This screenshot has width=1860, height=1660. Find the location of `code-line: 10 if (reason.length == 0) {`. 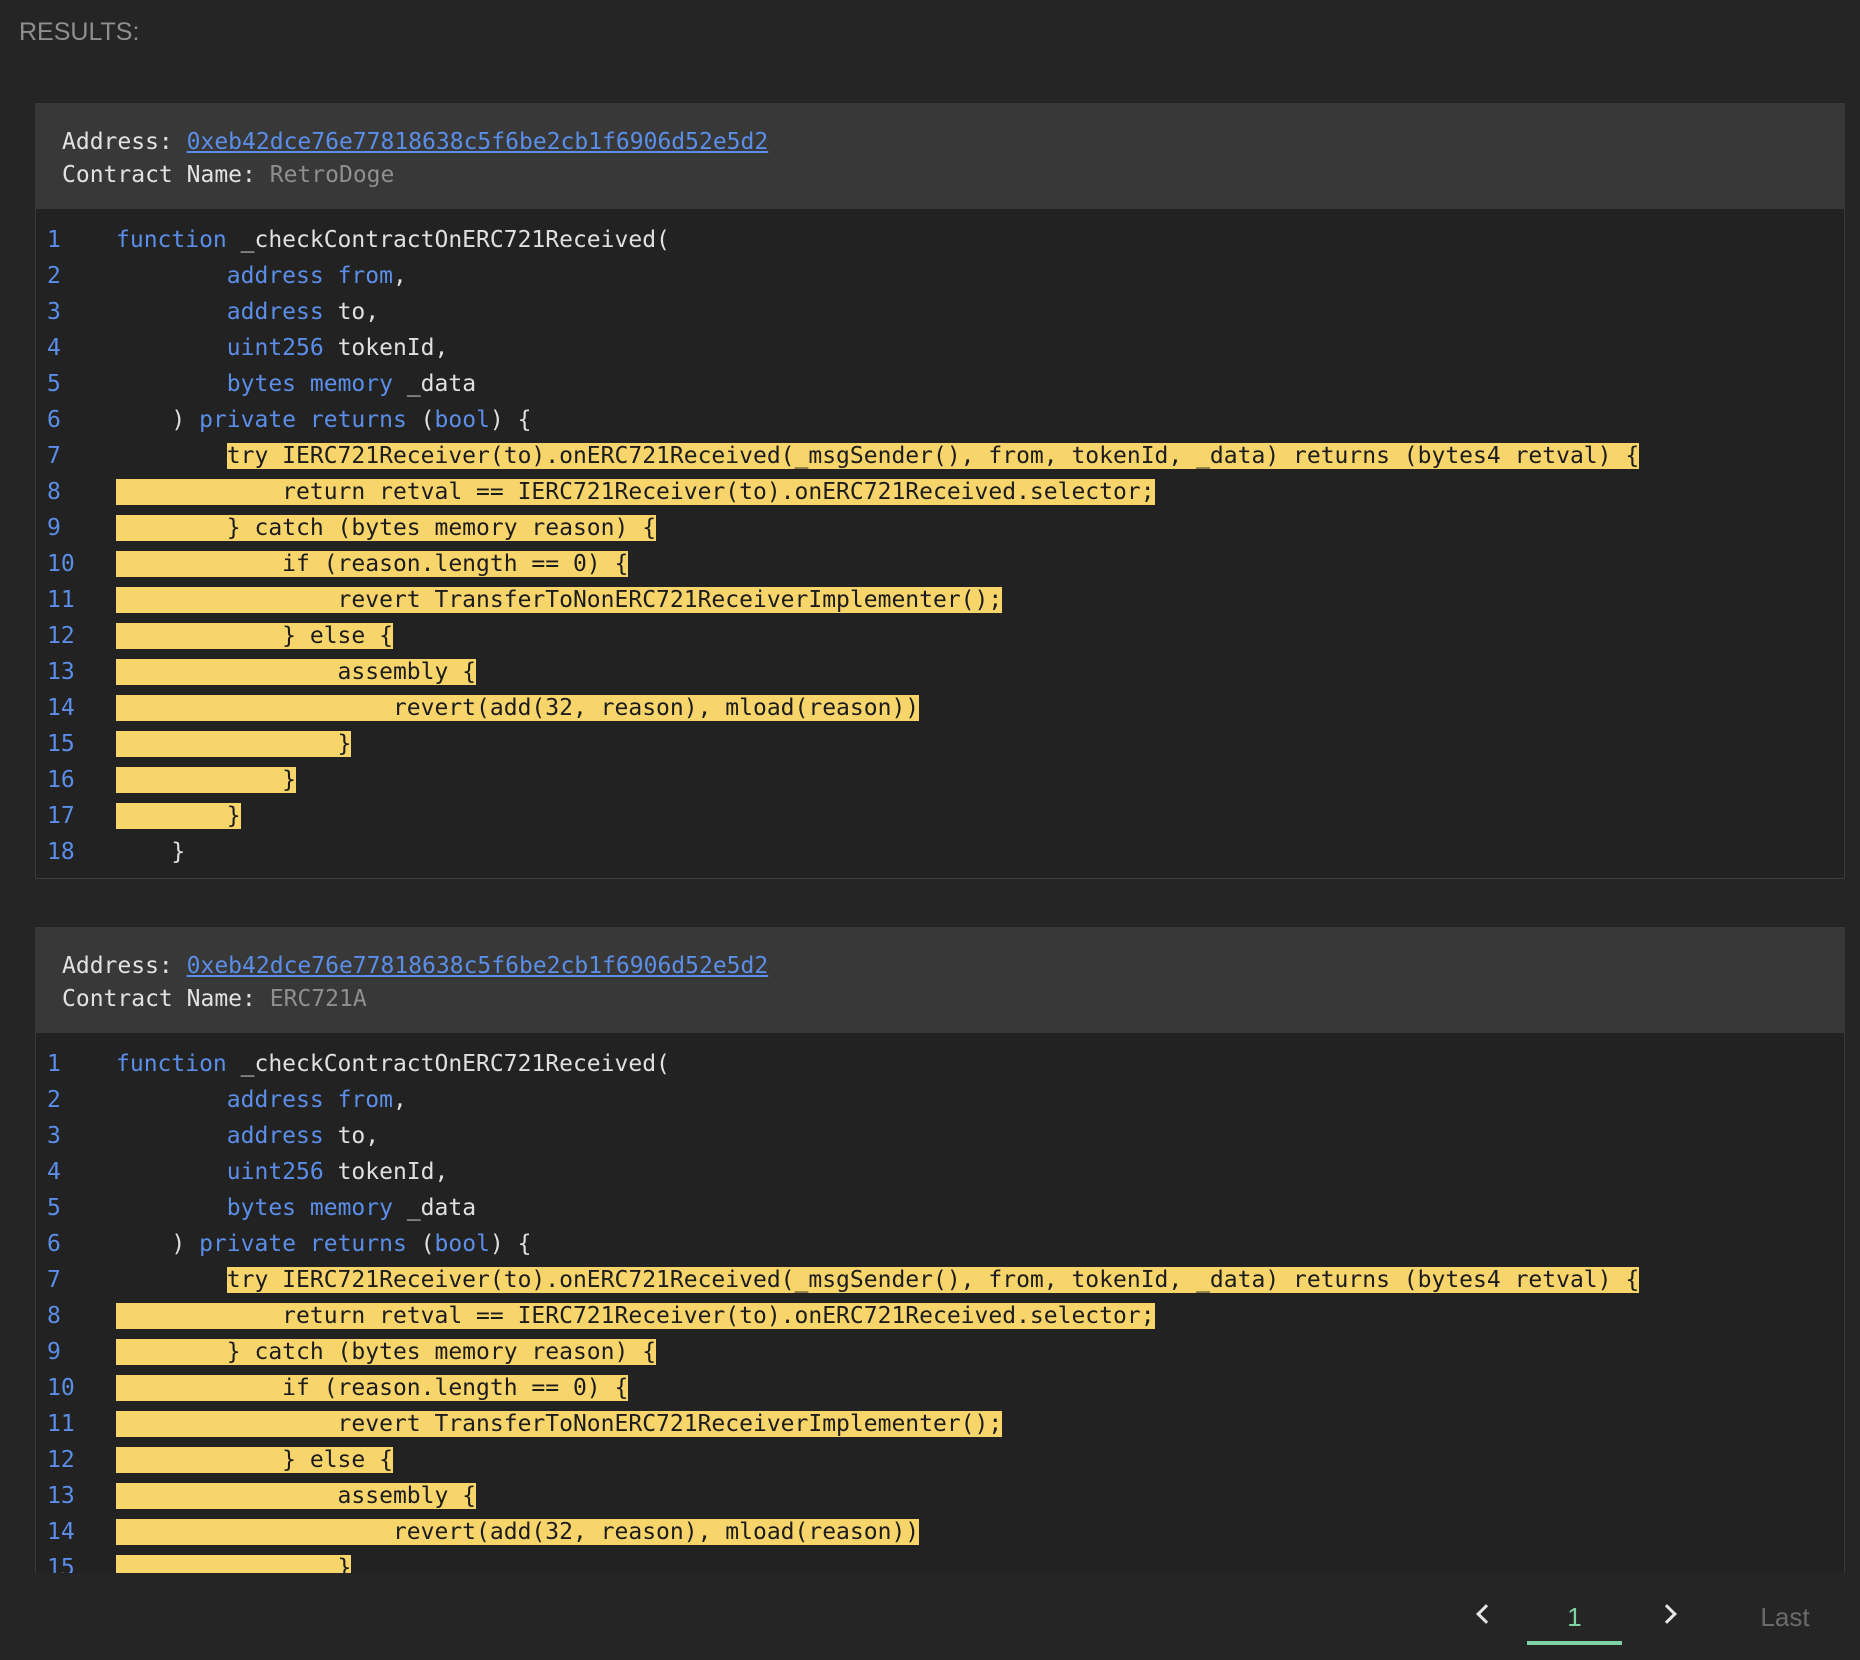

code-line: 10 if (reason.length == 0) { is located at coordinates (940, 564).